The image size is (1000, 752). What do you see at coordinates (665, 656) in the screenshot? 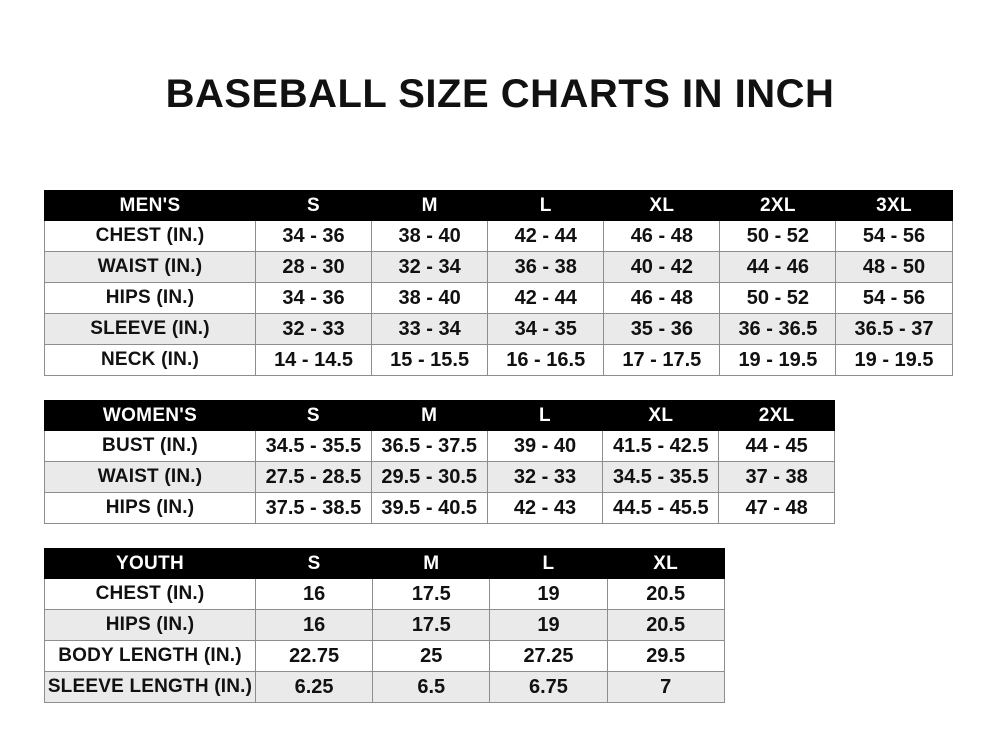
I see `measurement-value: 29.5` at bounding box center [665, 656].